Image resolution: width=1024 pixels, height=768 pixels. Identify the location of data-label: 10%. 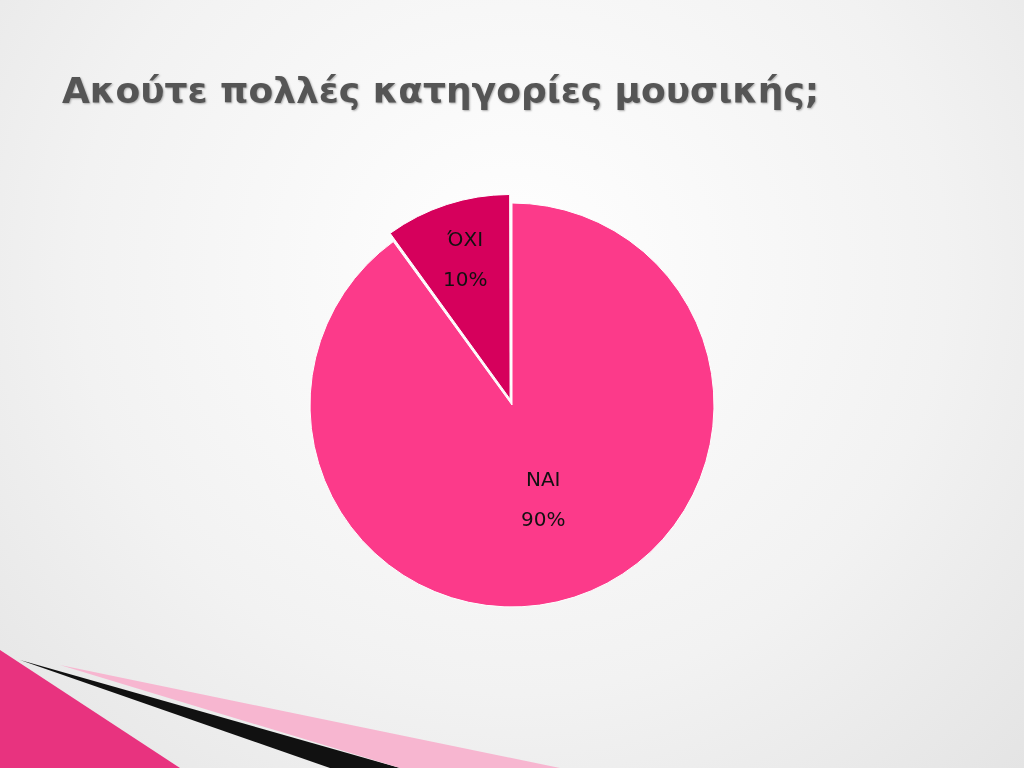
(465, 279).